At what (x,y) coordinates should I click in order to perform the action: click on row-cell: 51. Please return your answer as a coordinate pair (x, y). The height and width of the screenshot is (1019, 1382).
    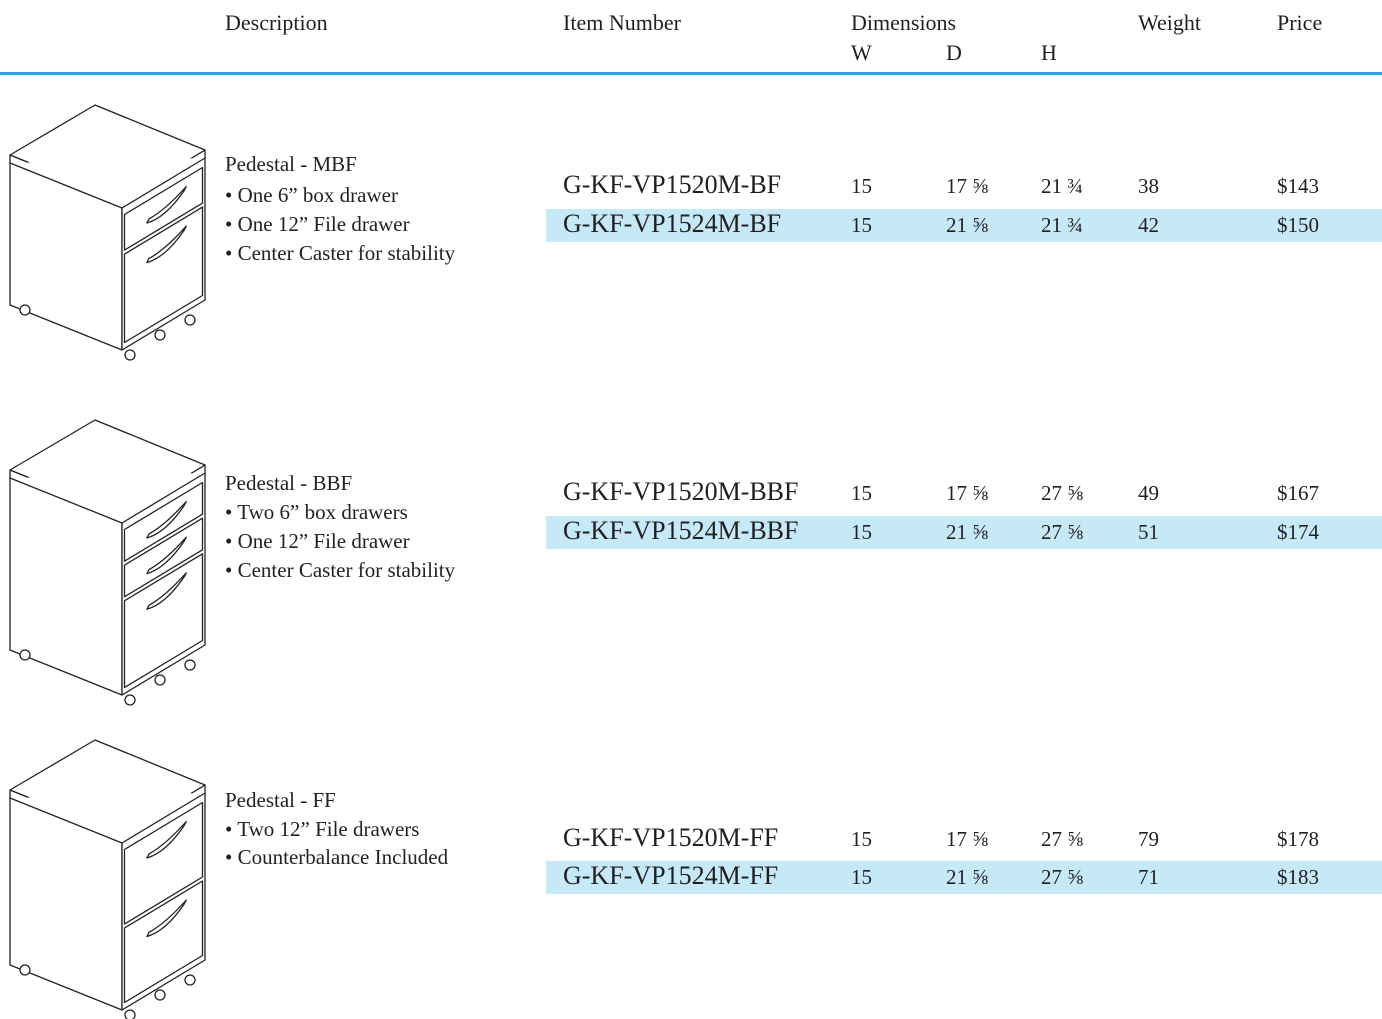
    Looking at the image, I should click on (1148, 532).